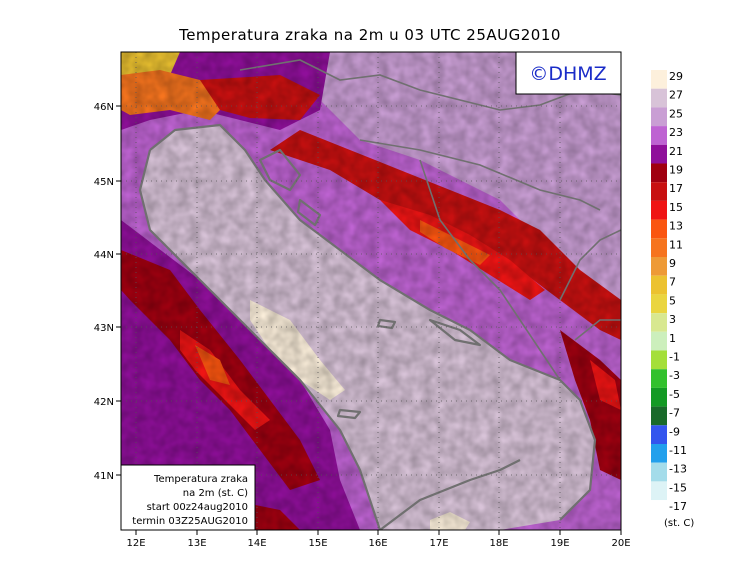  Describe the element at coordinates (678, 469) in the screenshot. I see `legend-label: -13` at that location.